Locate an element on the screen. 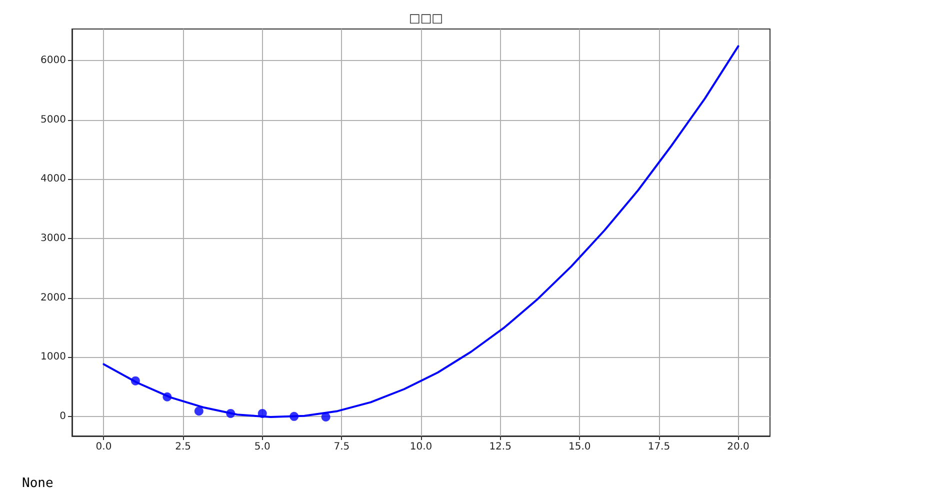 This screenshot has height=492, width=931. x-tick-label: 10.0 is located at coordinates (421, 447).